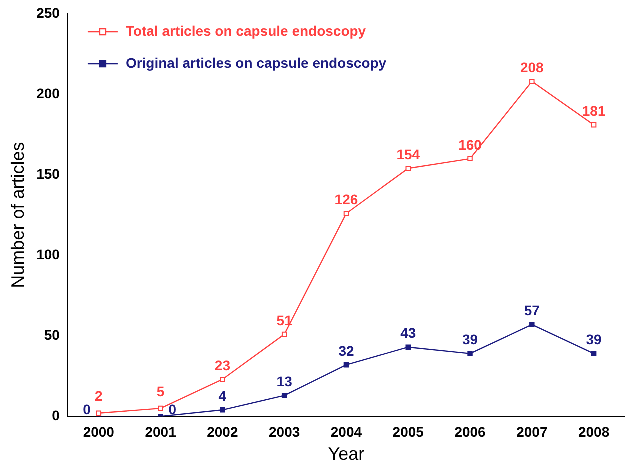 This screenshot has width=637, height=468. What do you see at coordinates (222, 396) in the screenshot?
I see `data-label: 4` at bounding box center [222, 396].